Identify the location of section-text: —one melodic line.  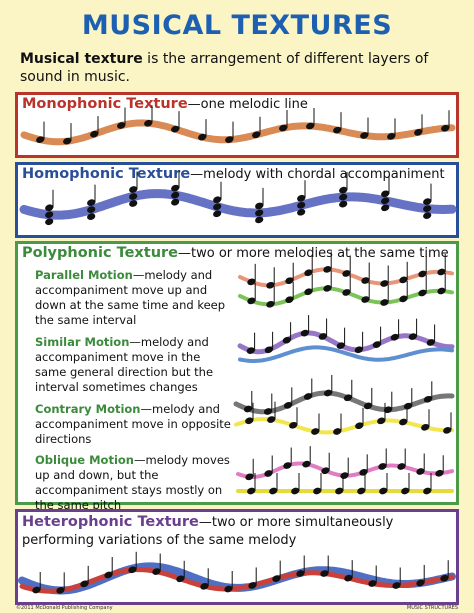
(247, 104).